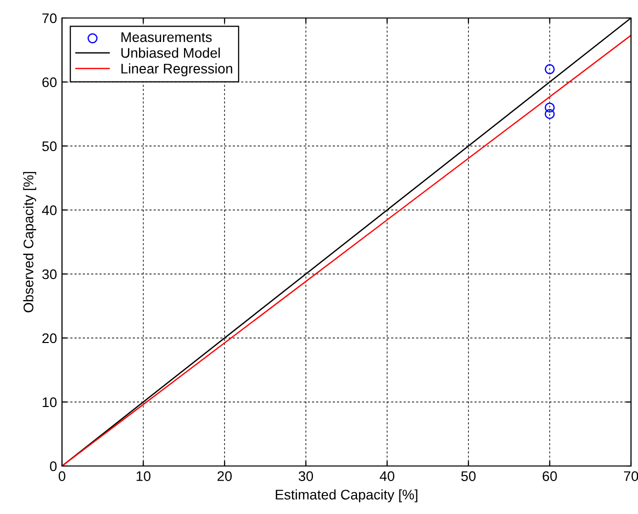  I want to click on x-tick-label: 70, so click(631, 476).